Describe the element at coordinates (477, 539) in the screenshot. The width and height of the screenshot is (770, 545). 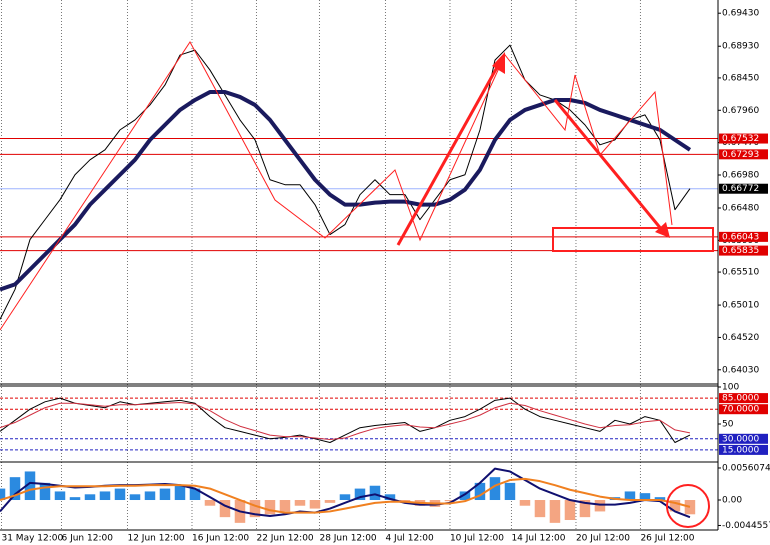
I see `x-tick-label: 10 Jul 12:00` at that location.